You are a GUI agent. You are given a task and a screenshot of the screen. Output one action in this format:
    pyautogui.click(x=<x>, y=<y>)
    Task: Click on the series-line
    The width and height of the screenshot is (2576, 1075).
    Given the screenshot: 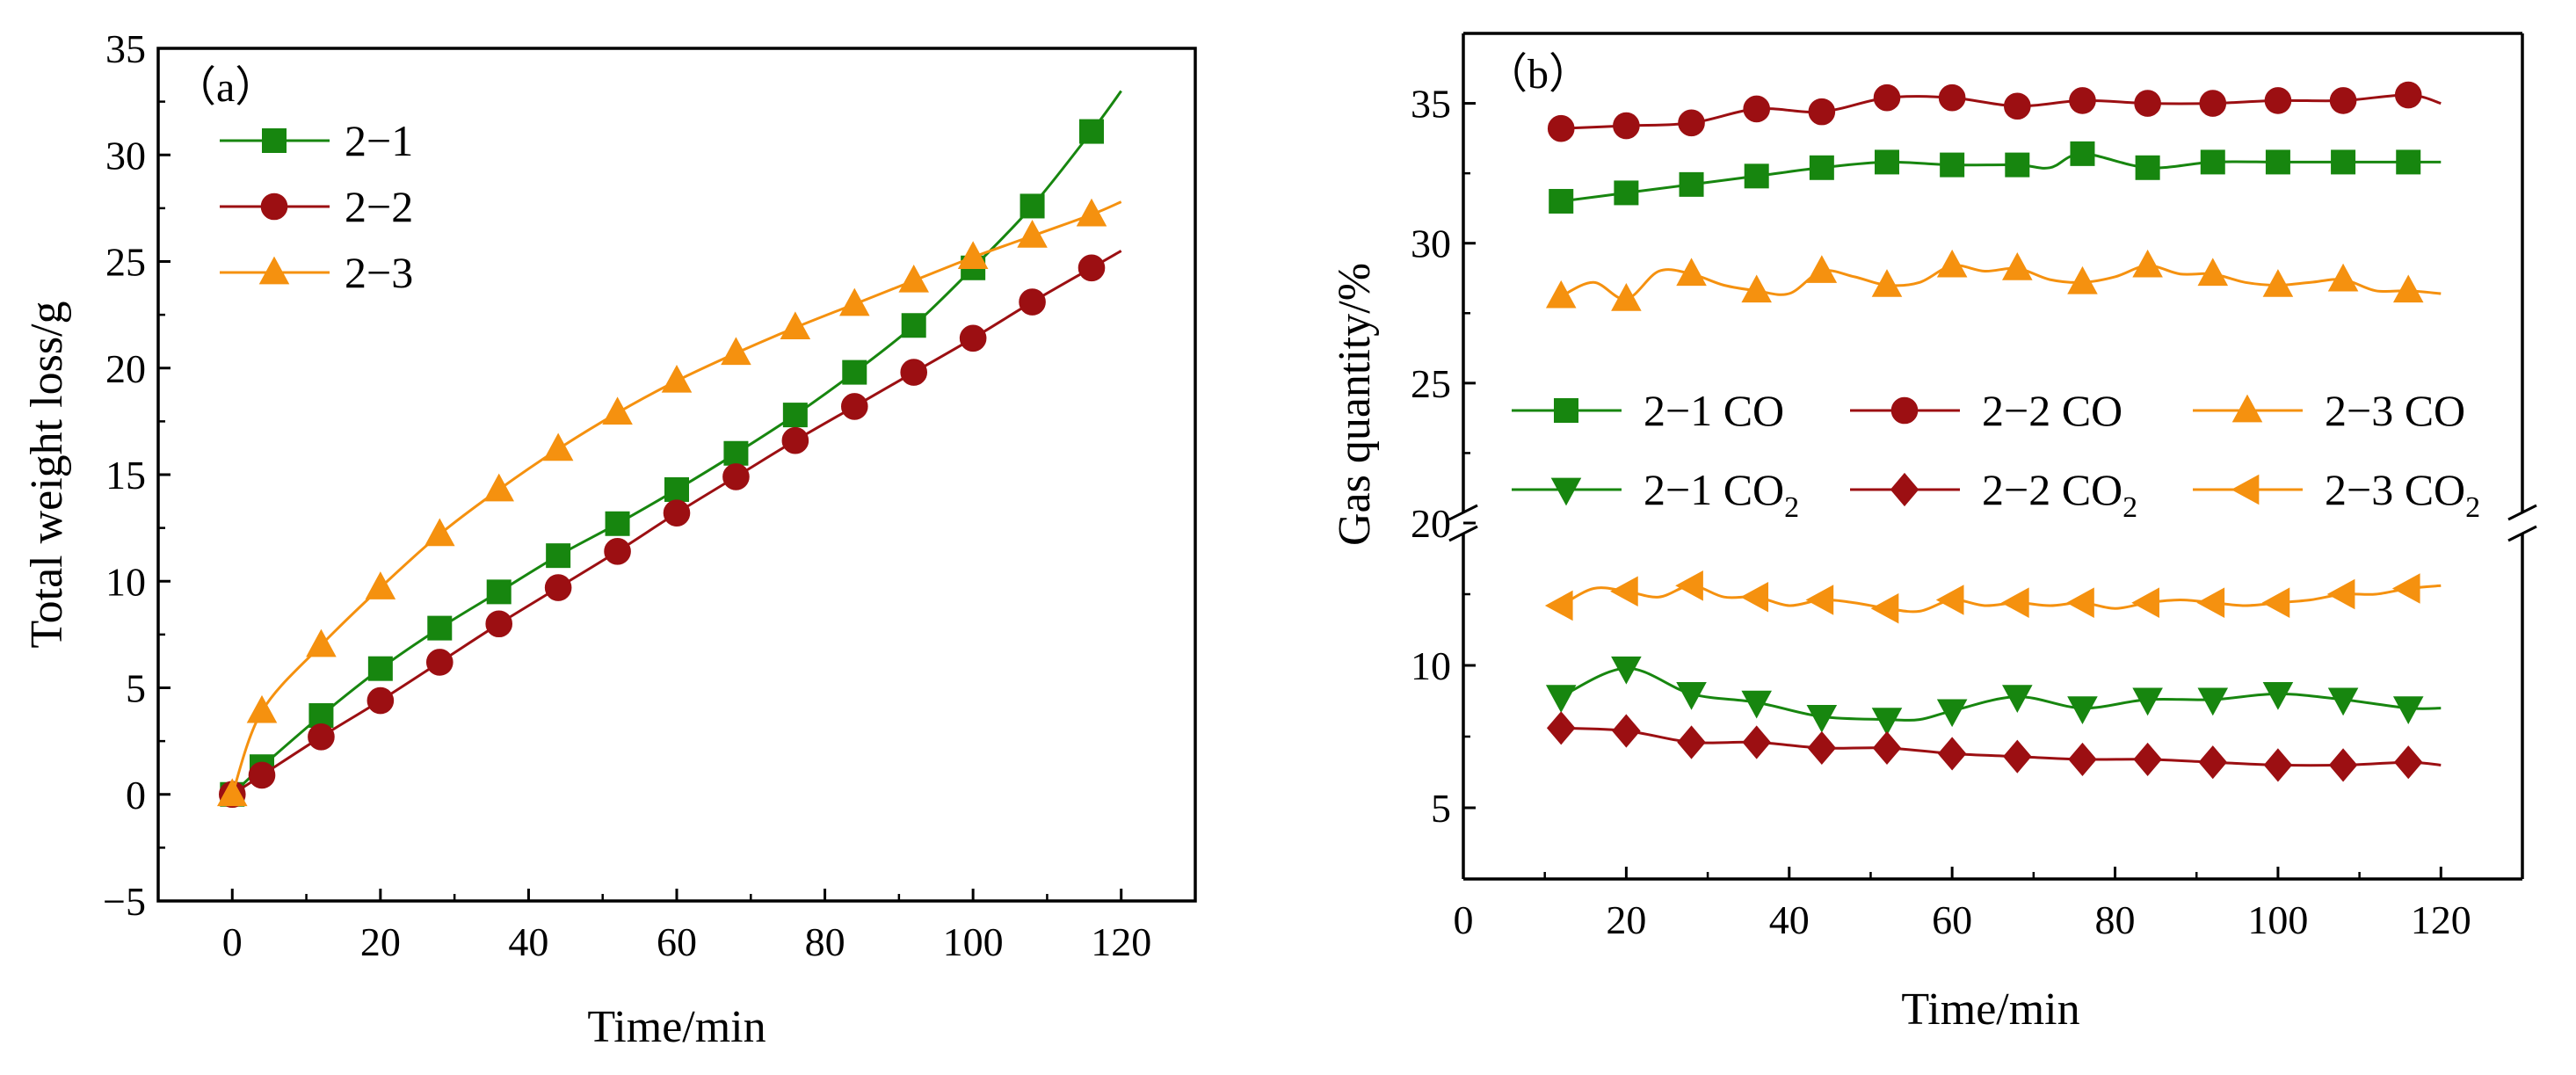 What is the action you would take?
    pyautogui.click(x=2001, y=694)
    